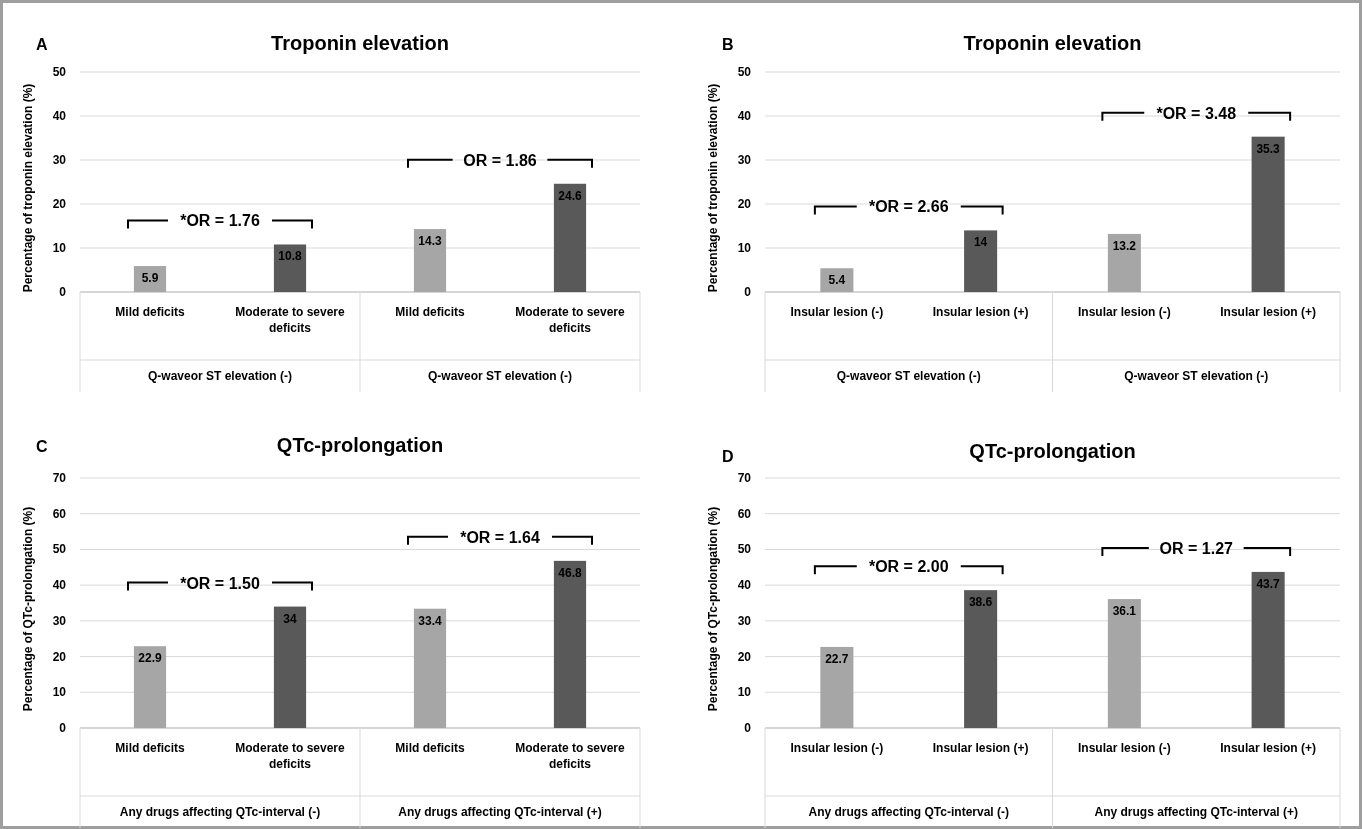  What do you see at coordinates (430, 620) in the screenshot?
I see `data-label: 33.4` at bounding box center [430, 620].